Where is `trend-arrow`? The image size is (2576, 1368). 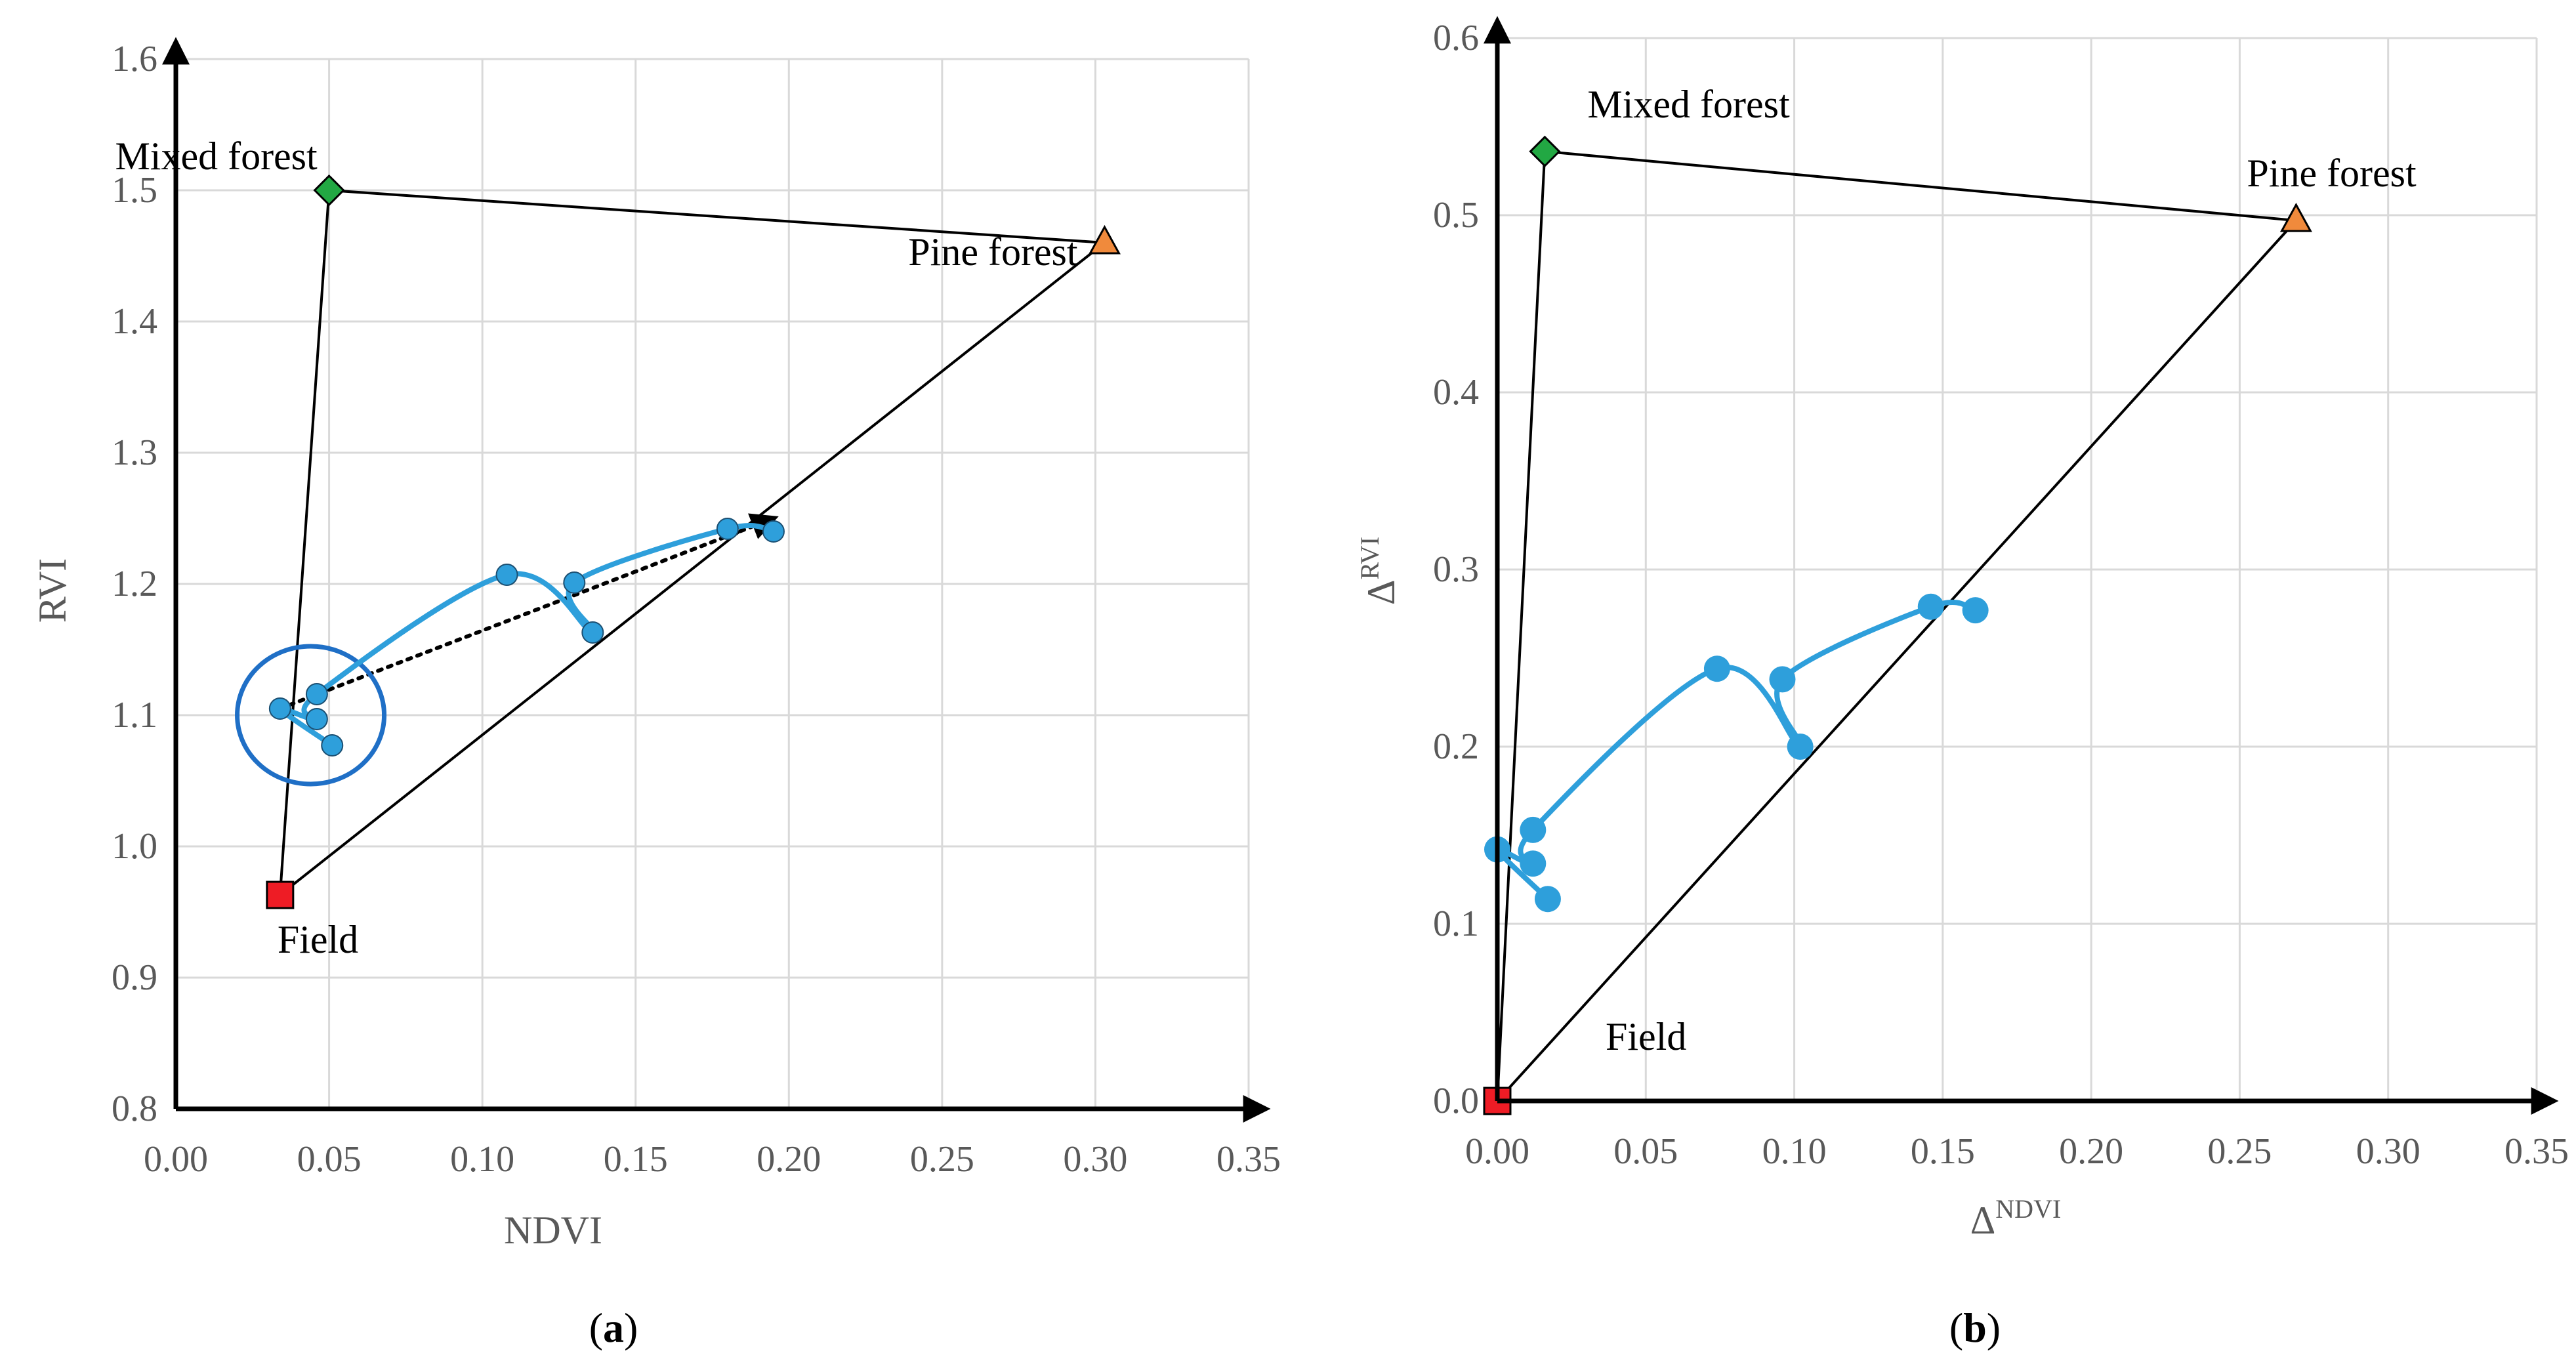 trend-arrow is located at coordinates (529, 612).